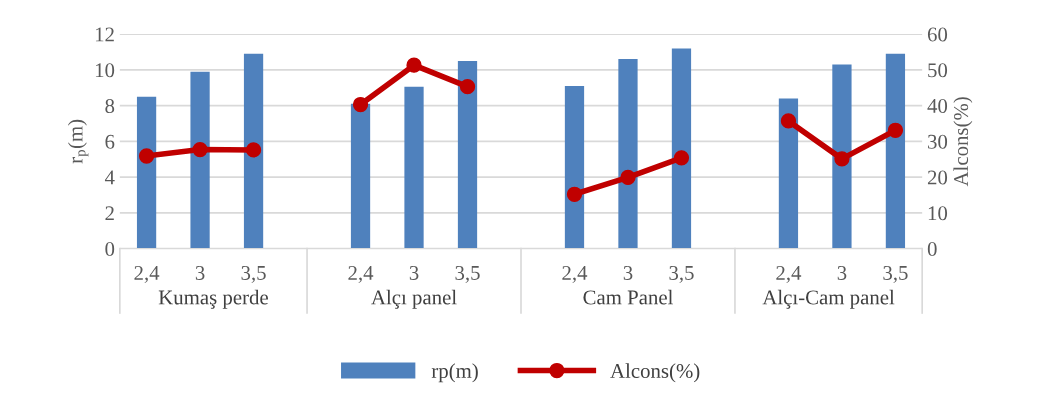 The width and height of the screenshot is (1042, 401). What do you see at coordinates (963, 142) in the screenshot?
I see `y2-axis-title: Alcons(%)` at bounding box center [963, 142].